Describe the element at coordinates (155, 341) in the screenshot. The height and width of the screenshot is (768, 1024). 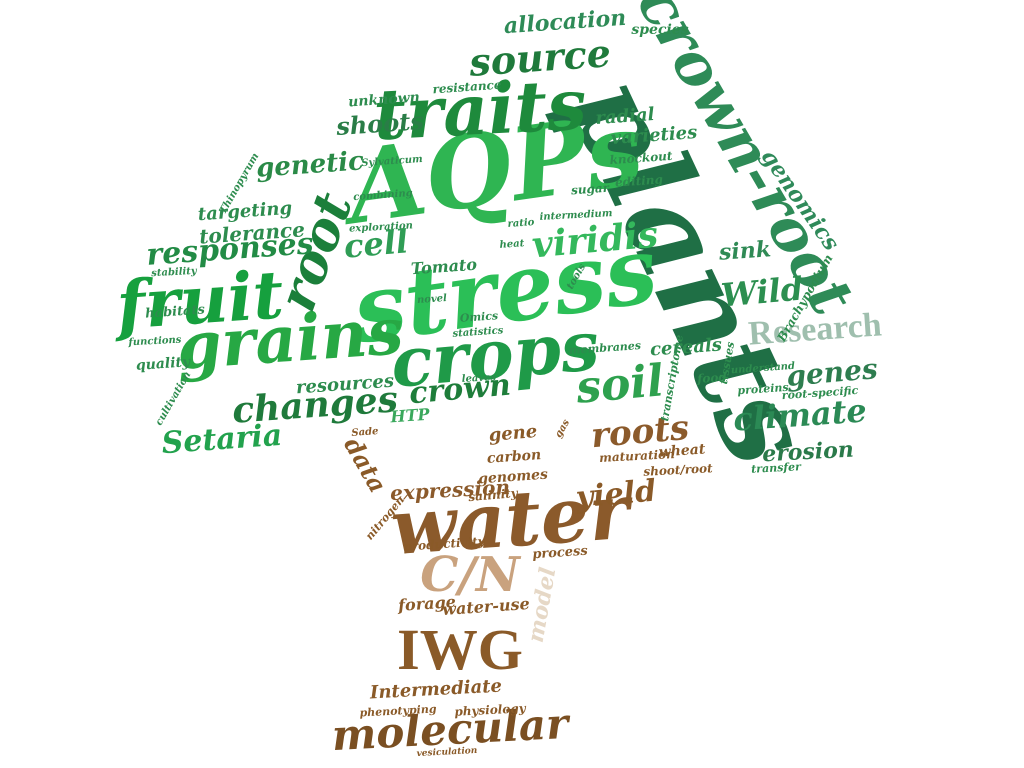
I see `word-functions: functions` at that location.